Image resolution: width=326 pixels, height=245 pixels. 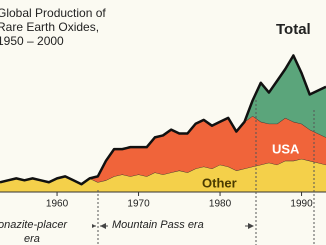 What do you see at coordinates (138, 204) in the screenshot?
I see `x-tick-label: 1970` at bounding box center [138, 204].